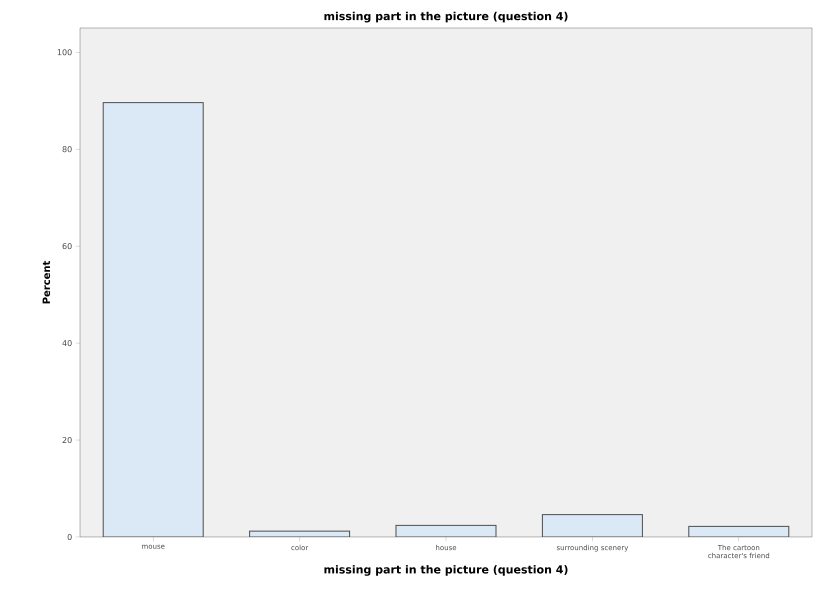 The image size is (815, 605). I want to click on y-tick-label: 80, so click(67, 149).